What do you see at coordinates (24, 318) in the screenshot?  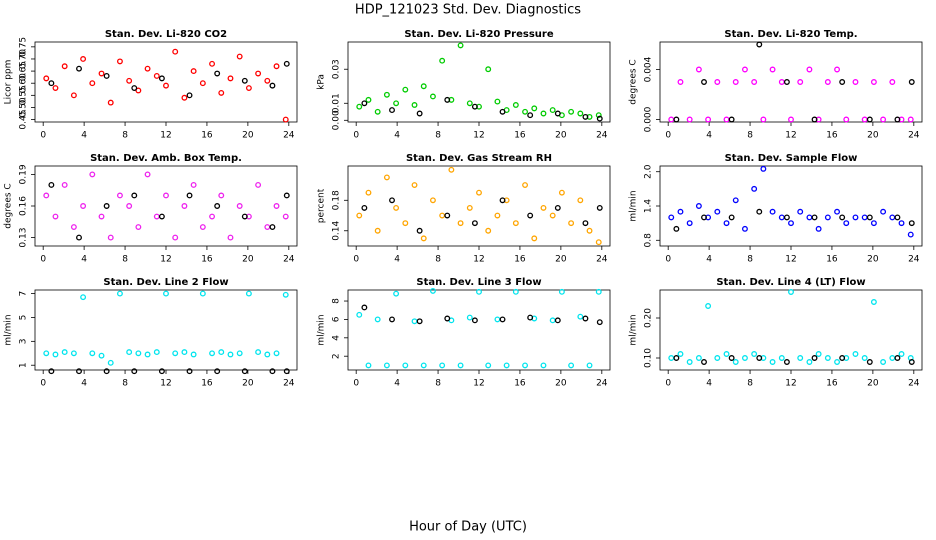 I see `y-tick-label: 5` at bounding box center [24, 318].